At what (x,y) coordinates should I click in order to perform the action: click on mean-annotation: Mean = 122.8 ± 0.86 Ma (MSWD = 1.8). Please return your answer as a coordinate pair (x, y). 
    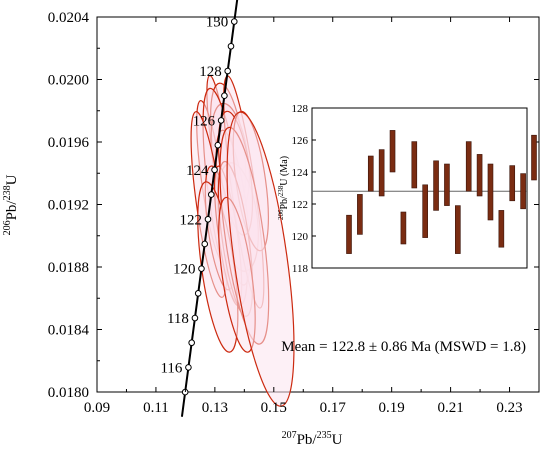
    Looking at the image, I should click on (403, 347).